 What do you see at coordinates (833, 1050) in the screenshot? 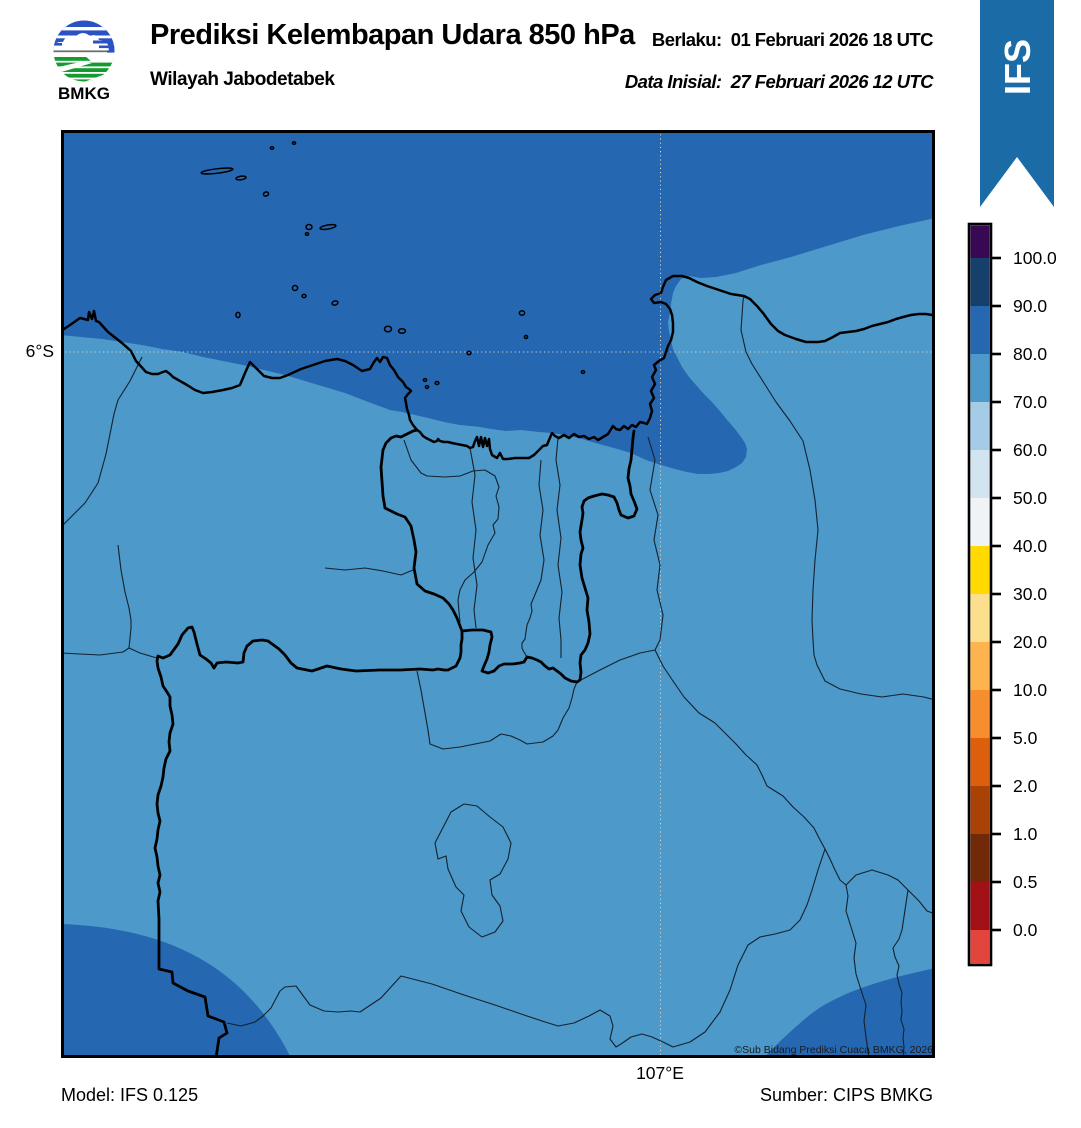
I see `svg-text:©Sub Bidang Prediksi Cuaca BMK: ©Sub Bidang Prediksi Cuaca BMKG, 2026` at bounding box center [833, 1050].